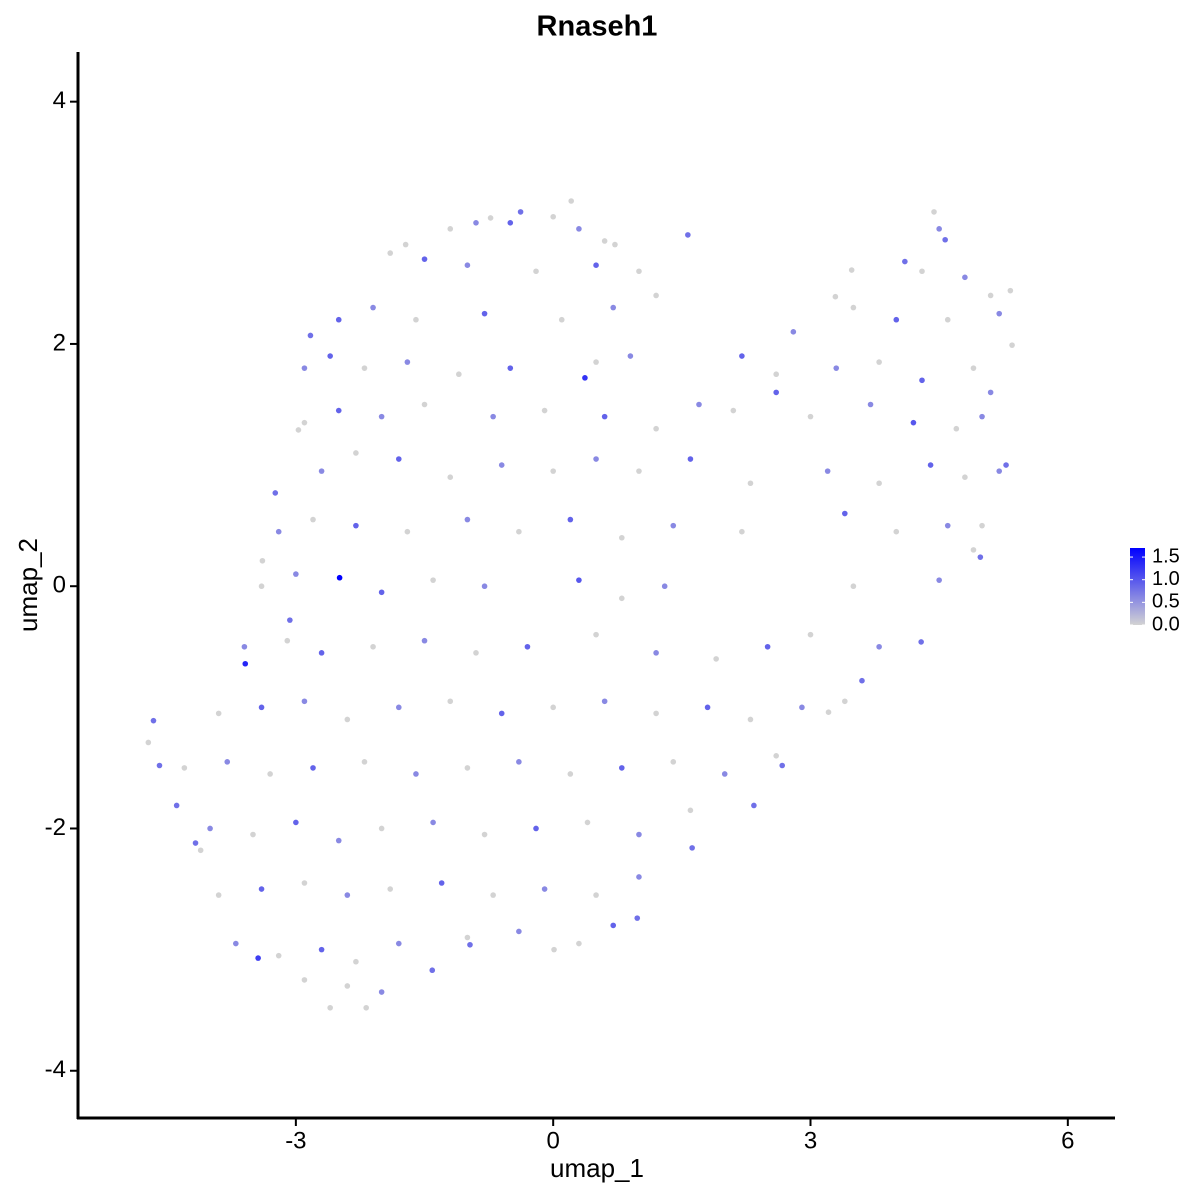  Describe the element at coordinates (1166, 624) in the screenshot. I see `color-tick-label: 0.0` at that location.